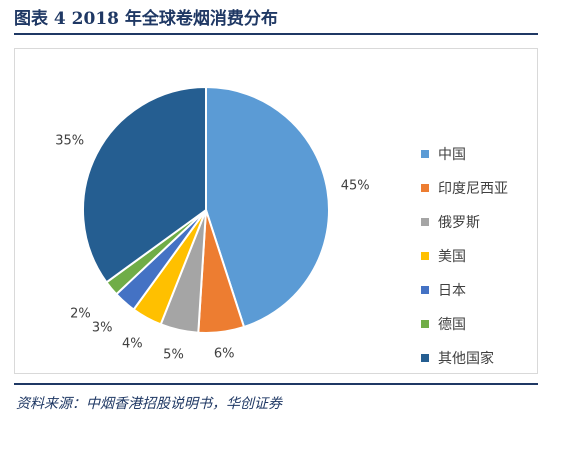 This screenshot has height=454, width=579. I want to click on legend-label: 中国, so click(452, 155).